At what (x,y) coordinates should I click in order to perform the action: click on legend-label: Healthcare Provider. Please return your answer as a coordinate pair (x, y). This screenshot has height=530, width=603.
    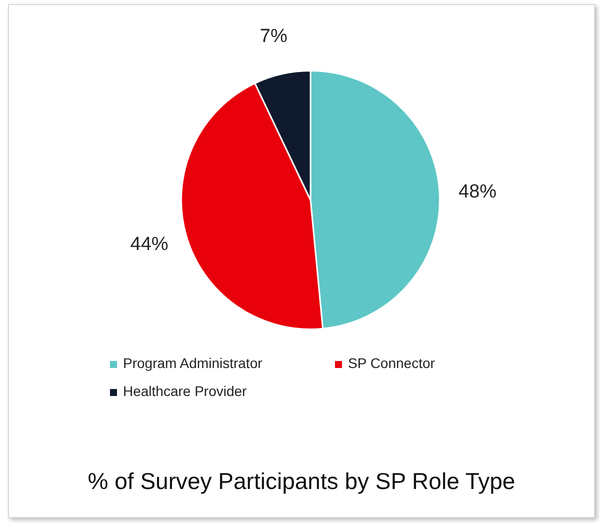
    Looking at the image, I should click on (185, 391).